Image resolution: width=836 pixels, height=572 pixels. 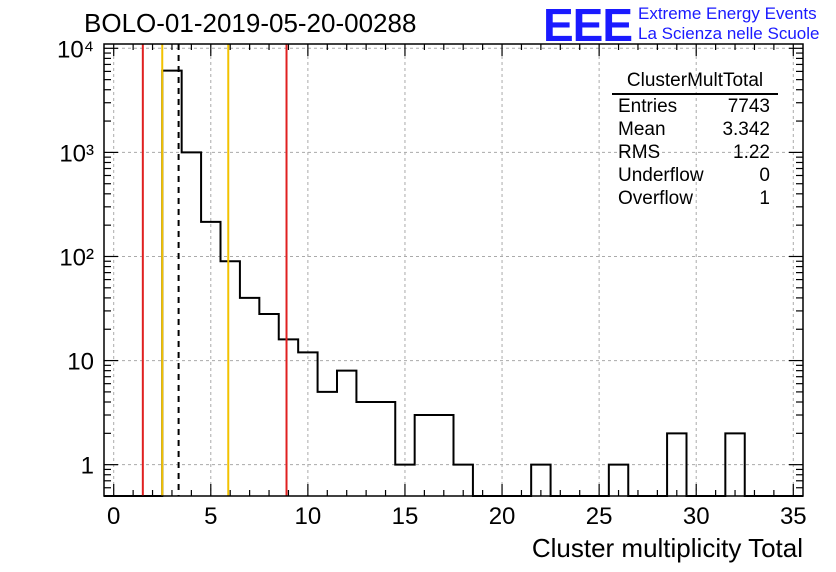 I want to click on stats-label: RMS, so click(x=639, y=152).